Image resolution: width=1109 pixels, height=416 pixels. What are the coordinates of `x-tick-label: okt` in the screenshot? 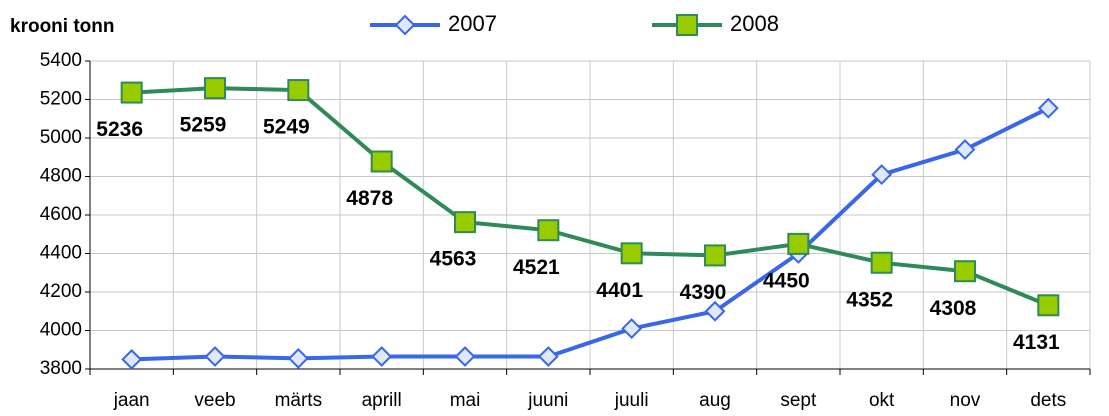 It's located at (882, 400).